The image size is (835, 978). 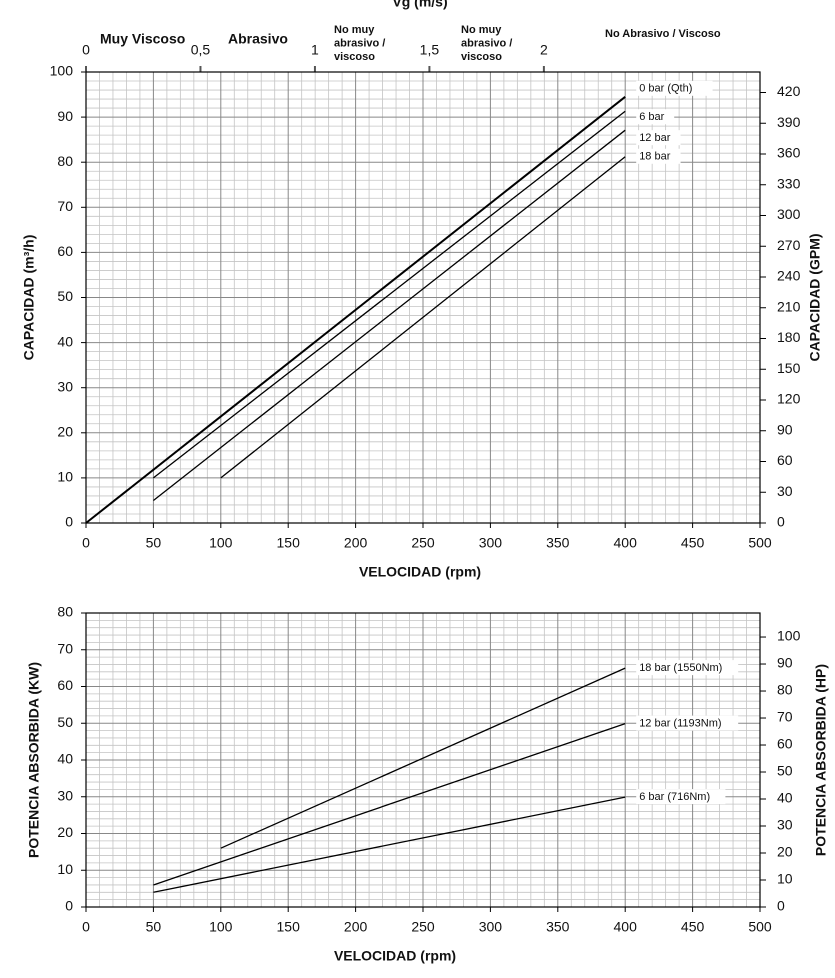 I want to click on annotation: No Abrasivo / Viscoso, so click(x=663, y=34).